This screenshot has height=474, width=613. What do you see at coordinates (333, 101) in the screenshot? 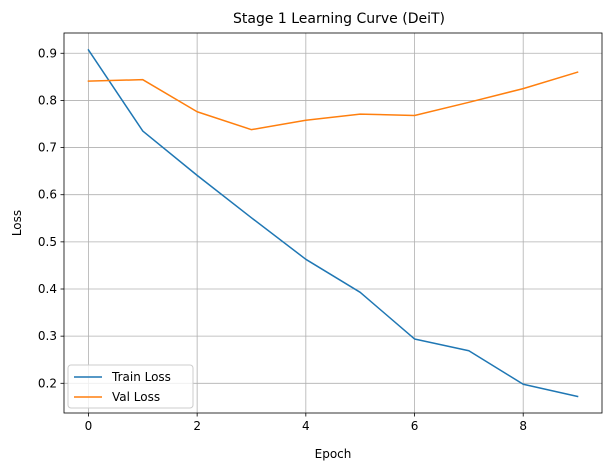
I see `series-line-val-loss` at bounding box center [333, 101].